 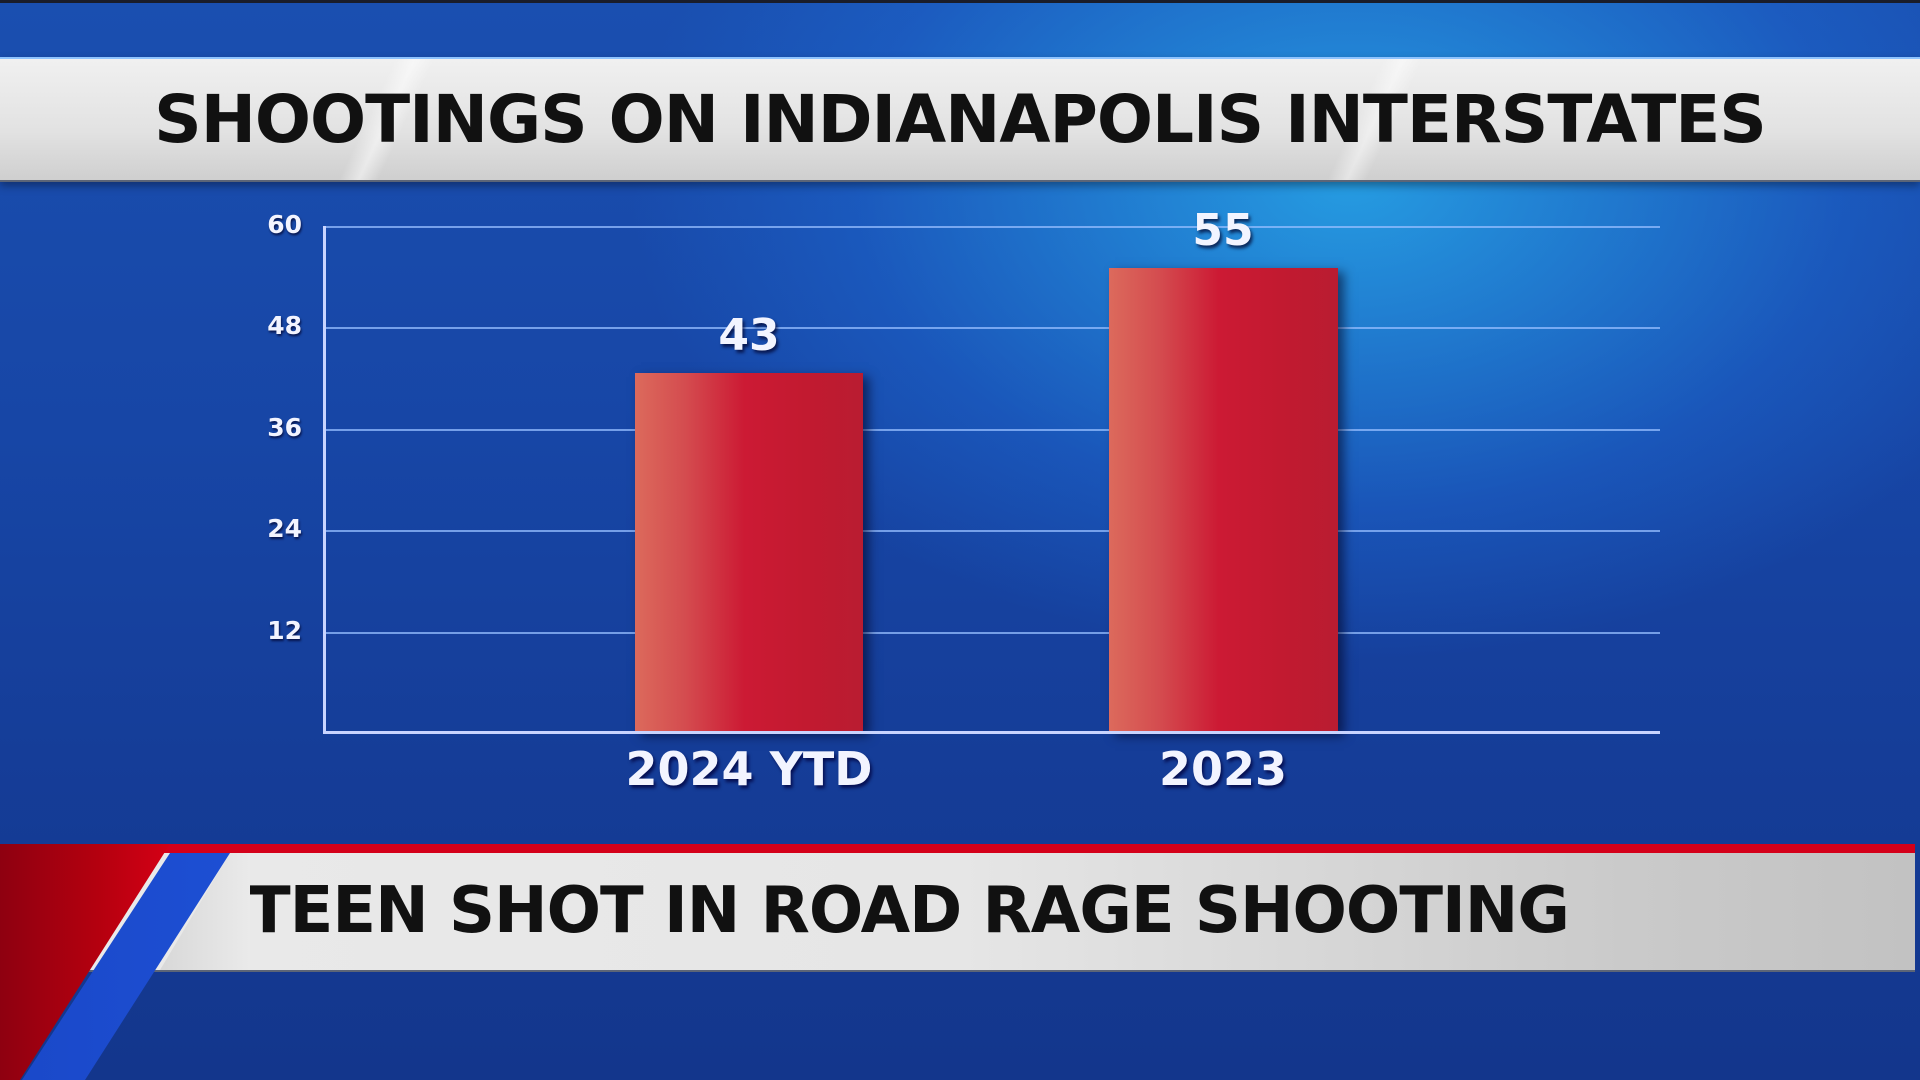 I want to click on y-axis, so click(x=324, y=480).